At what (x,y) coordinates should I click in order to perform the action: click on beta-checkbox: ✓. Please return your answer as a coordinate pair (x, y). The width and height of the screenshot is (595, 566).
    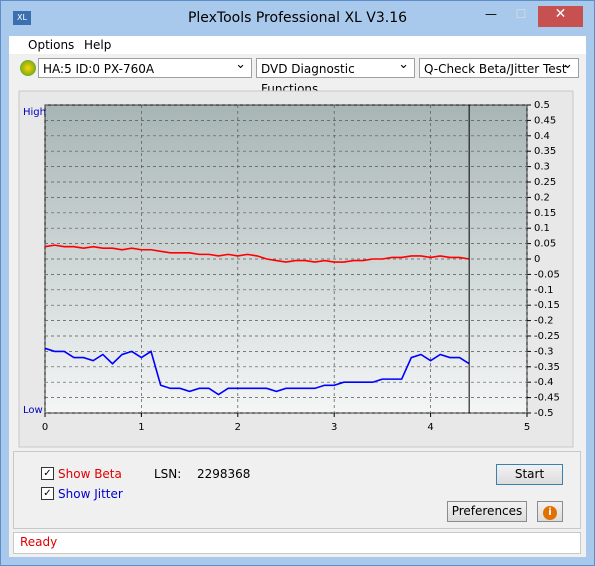
    Looking at the image, I should click on (47, 473).